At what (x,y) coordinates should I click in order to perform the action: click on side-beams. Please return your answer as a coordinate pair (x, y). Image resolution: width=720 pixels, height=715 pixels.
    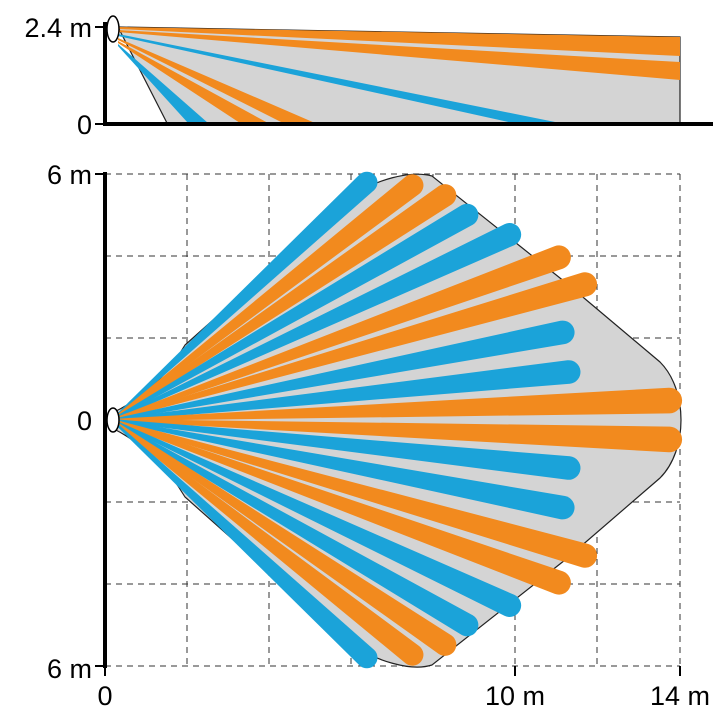
    Looking at the image, I should click on (399, 75).